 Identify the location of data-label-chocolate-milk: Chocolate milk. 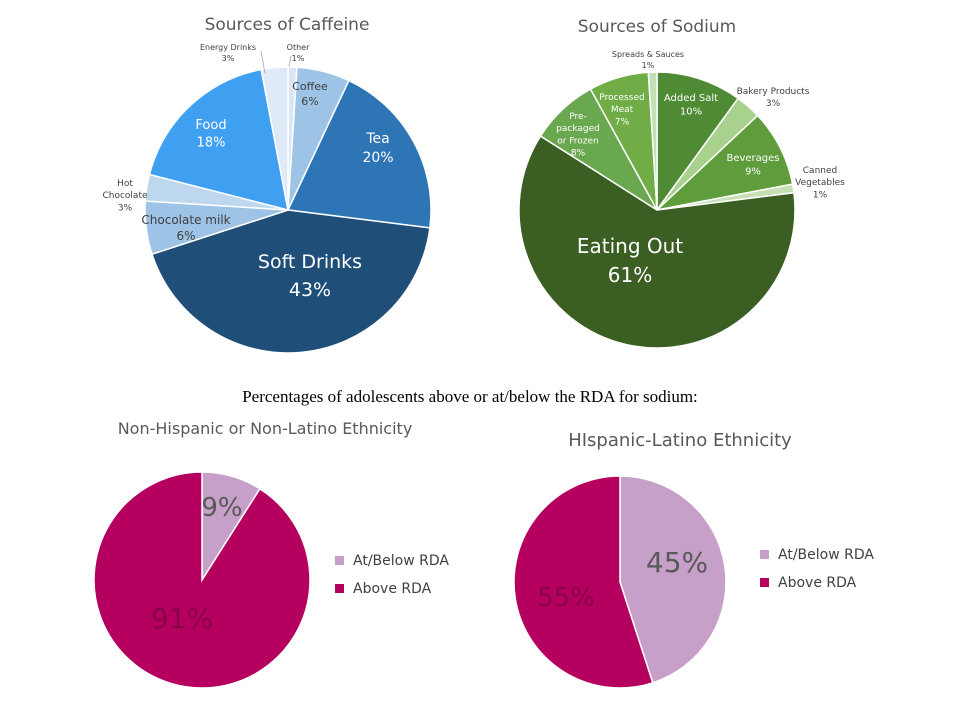
(185, 220).